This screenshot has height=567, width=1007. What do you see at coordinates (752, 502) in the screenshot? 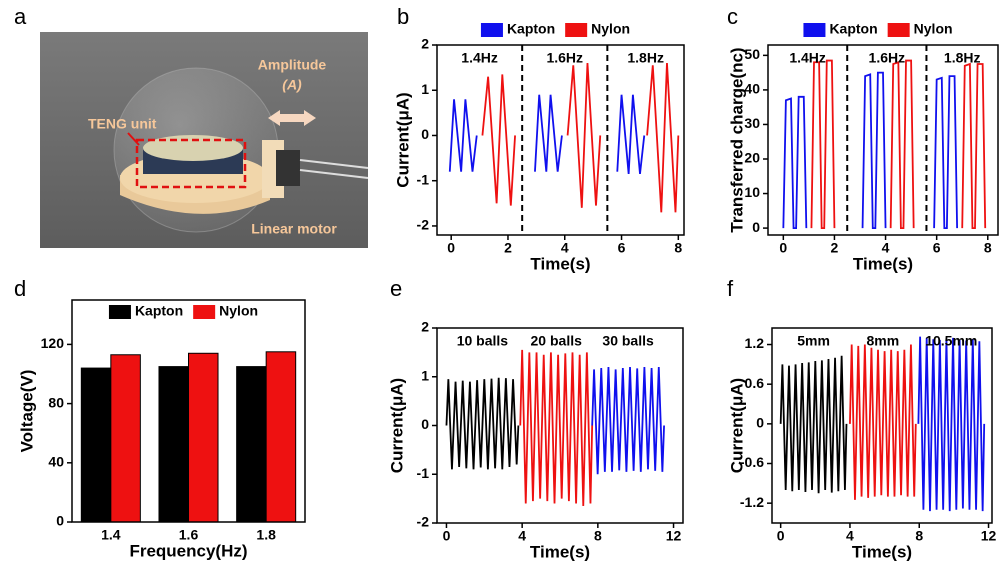
I see `y-tick-label: -1.2` at bounding box center [752, 502].